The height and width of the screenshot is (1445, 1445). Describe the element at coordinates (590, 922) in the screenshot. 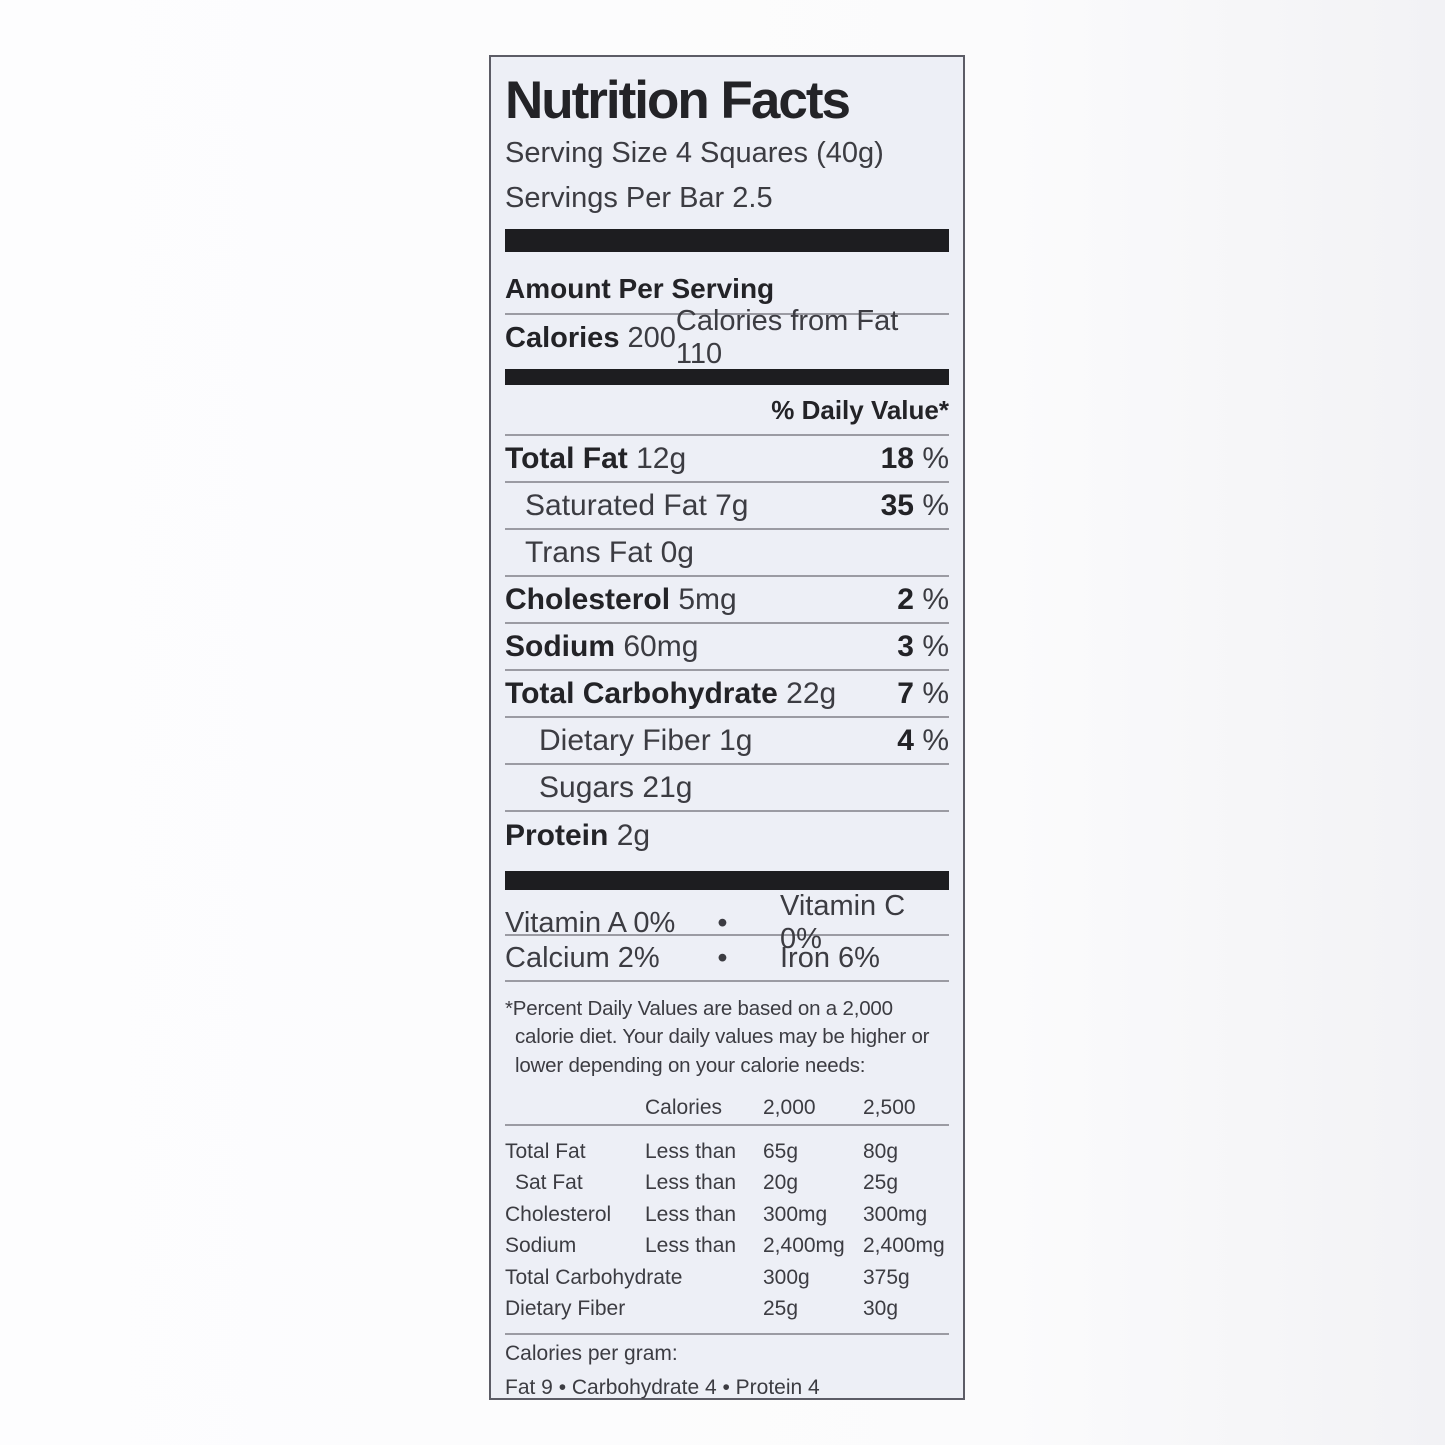

I see `vitamin-left: Vitamin A 0%` at that location.